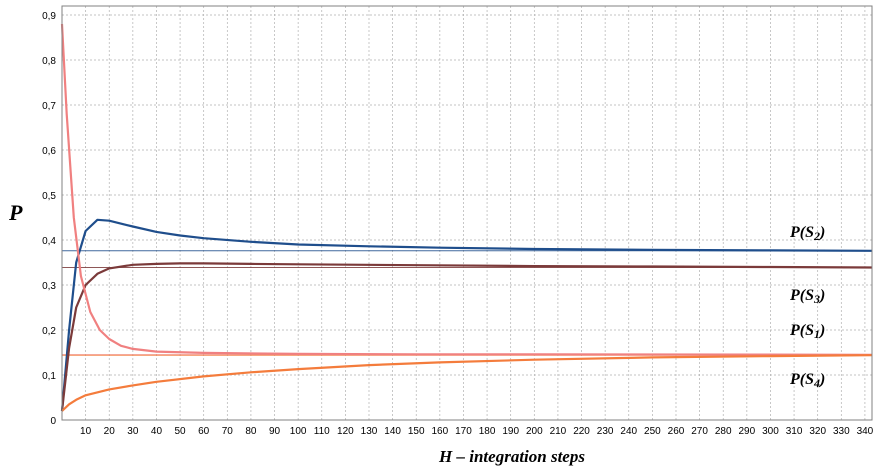 The height and width of the screenshot is (470, 873). Describe the element at coordinates (86, 431) in the screenshot. I see `x-tick-label: 10` at that location.